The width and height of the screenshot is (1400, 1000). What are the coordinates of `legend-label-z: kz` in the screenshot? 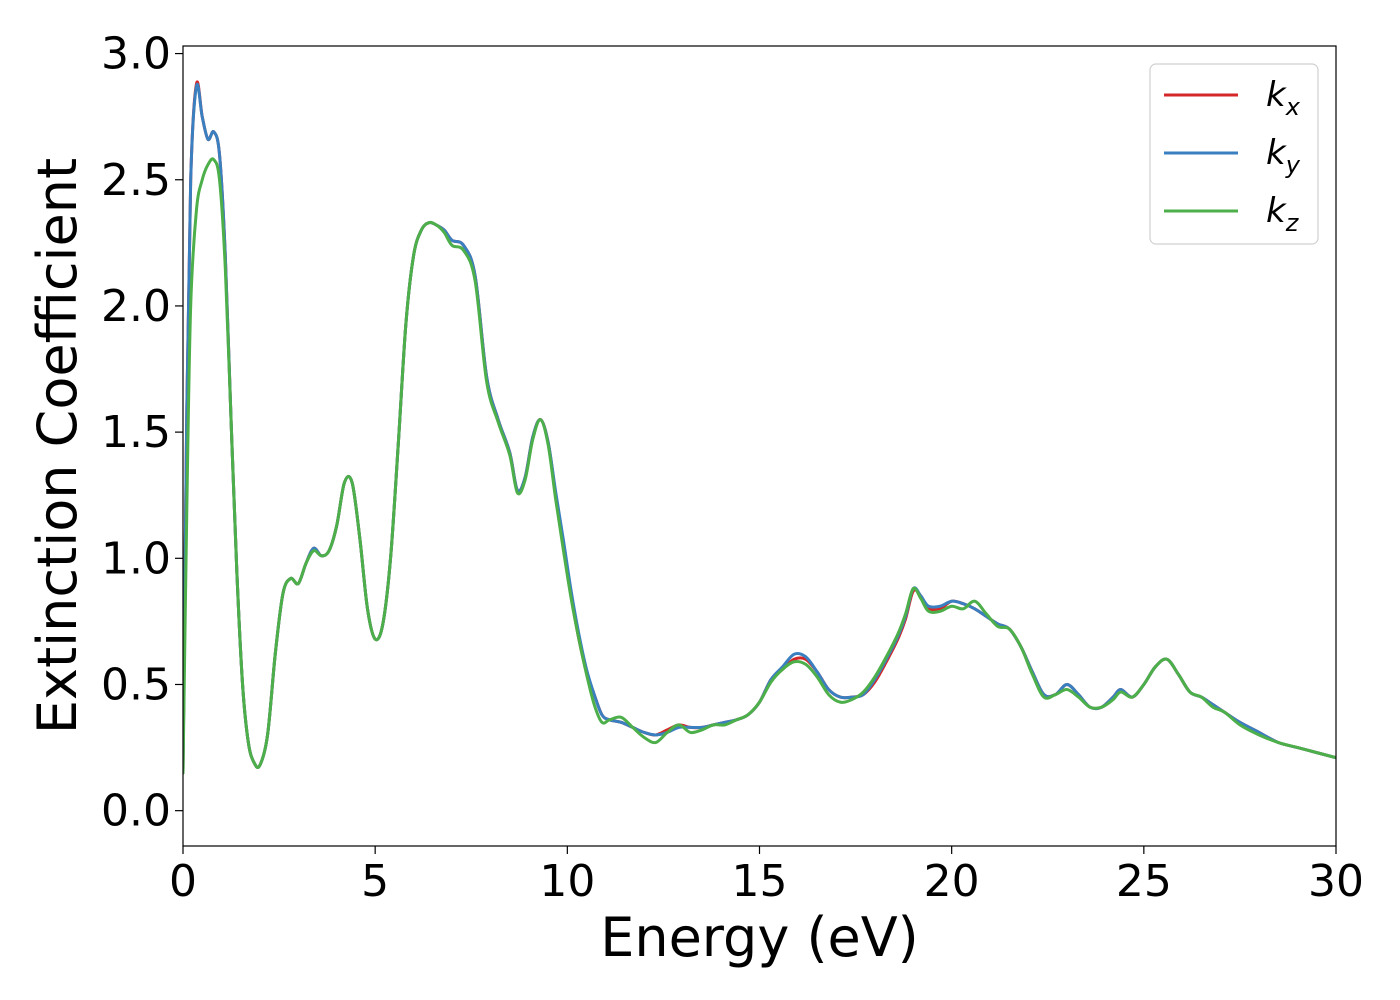 It's located at (1283, 214).